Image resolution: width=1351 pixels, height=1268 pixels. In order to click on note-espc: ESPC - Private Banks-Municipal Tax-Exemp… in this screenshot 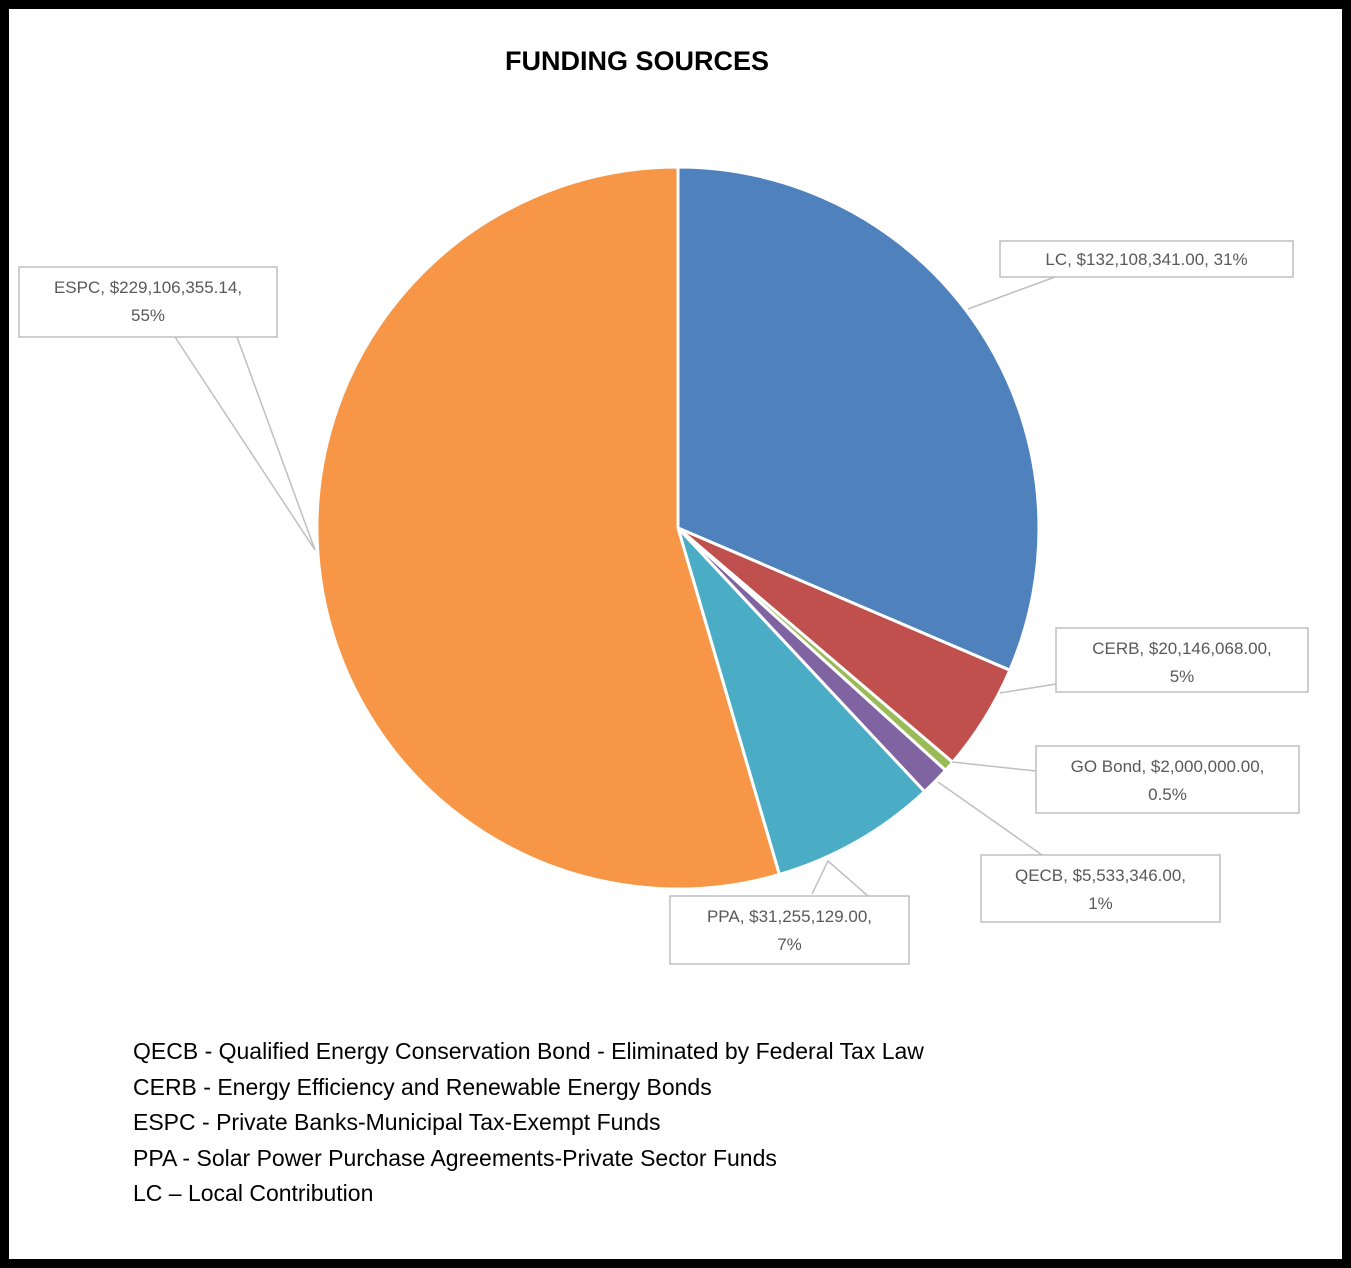, I will do `click(397, 1122)`.